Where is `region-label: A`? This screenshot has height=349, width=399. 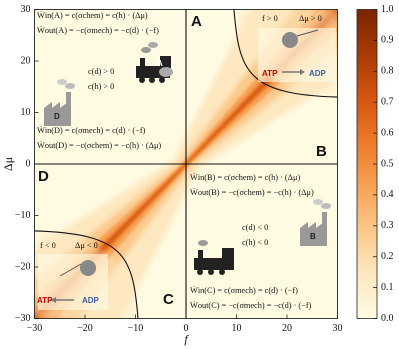 region-label: A is located at coordinates (196, 21).